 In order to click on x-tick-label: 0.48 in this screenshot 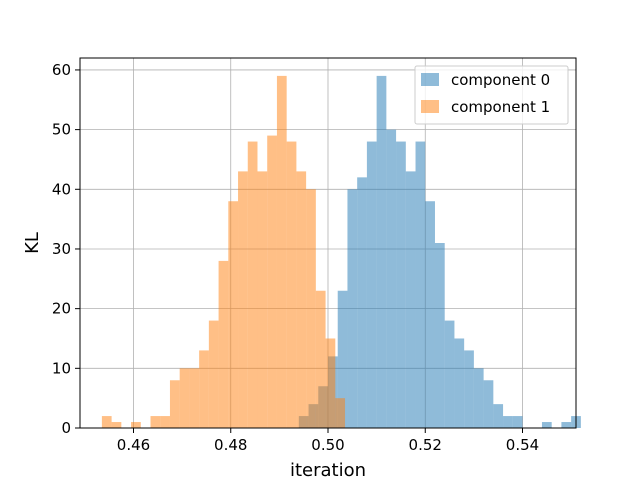, I will do `click(230, 445)`.